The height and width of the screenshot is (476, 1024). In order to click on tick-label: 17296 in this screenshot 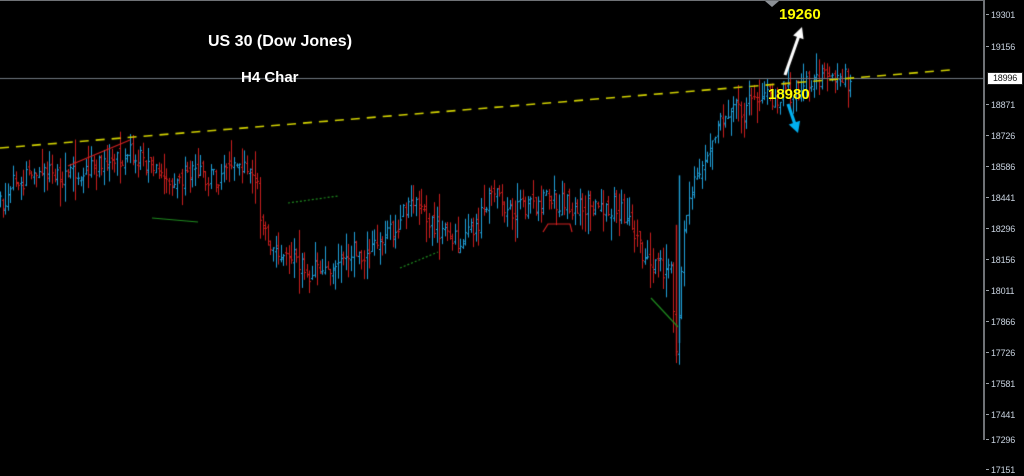, I will do `click(1003, 440)`.